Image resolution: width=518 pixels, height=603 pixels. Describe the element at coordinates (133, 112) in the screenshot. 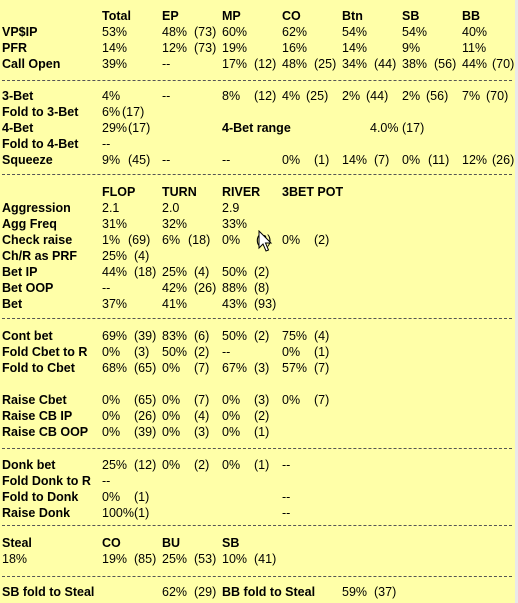

I see `stat-count: (17)` at that location.